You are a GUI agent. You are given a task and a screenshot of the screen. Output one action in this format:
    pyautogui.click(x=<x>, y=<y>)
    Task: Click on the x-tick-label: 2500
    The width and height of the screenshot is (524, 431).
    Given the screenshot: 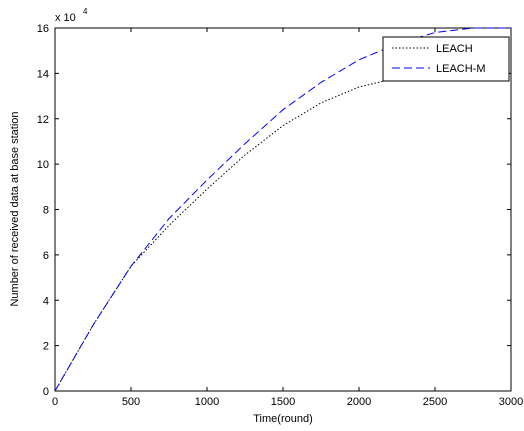 What is the action you would take?
    pyautogui.click(x=435, y=402)
    